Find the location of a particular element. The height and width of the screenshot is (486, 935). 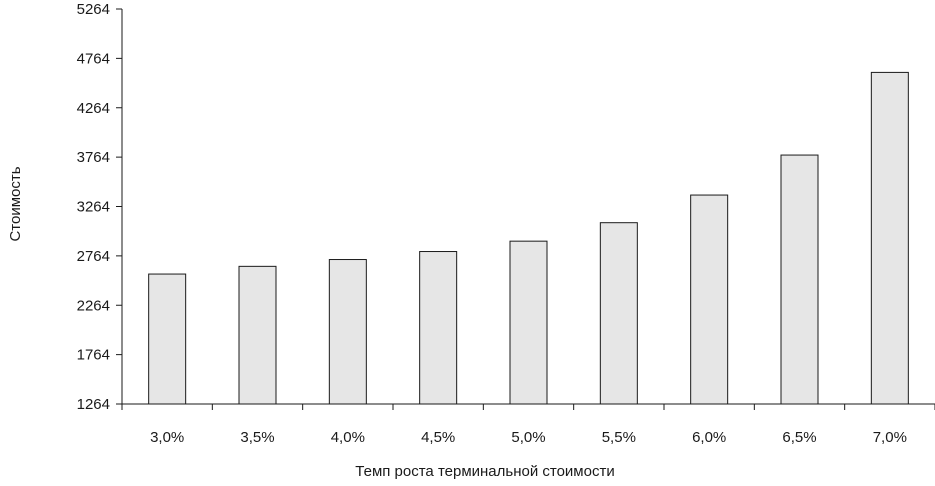

x-axis: 3,0% 3,5% 4,0% 4,5% 5,0% 5,5% 6,0% 6,5% 7,0% is located at coordinates (528, 424).